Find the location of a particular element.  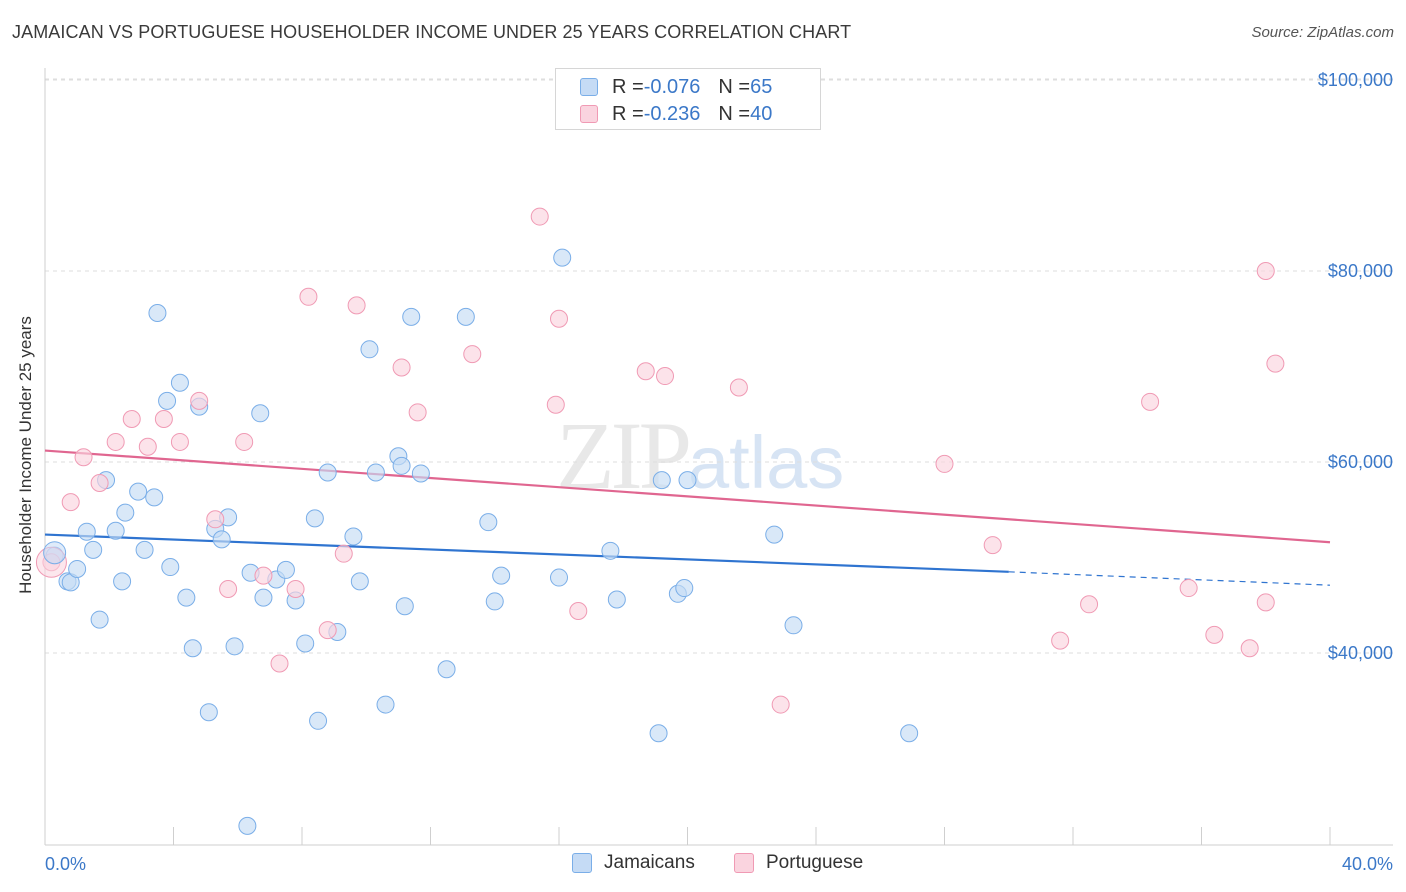

series-legend-jamaicans: Jamaicans is located at coordinates (633, 863).